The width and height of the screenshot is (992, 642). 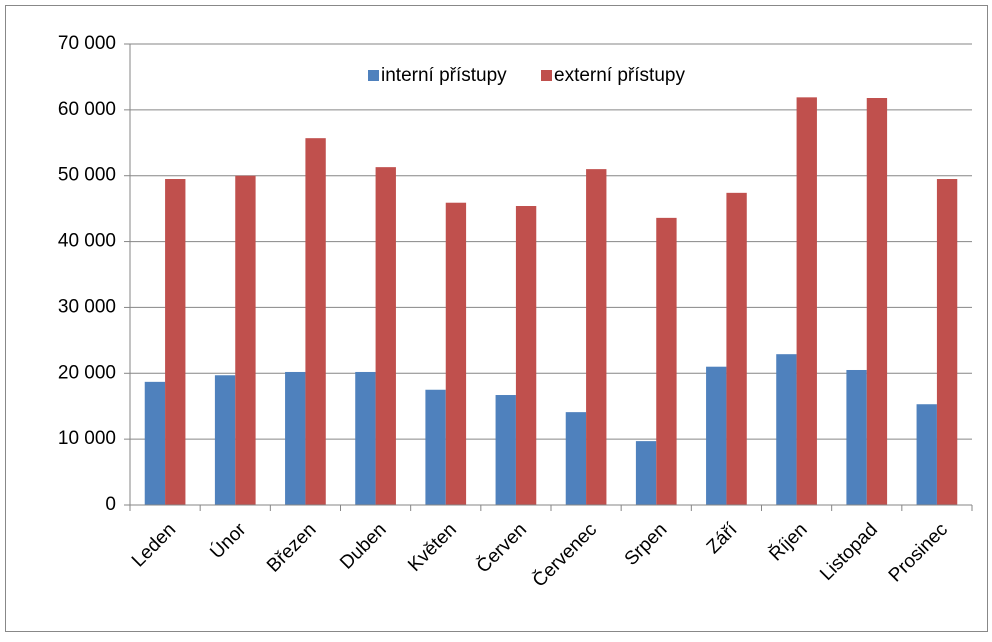 What do you see at coordinates (87, 241) in the screenshot?
I see `y-tick-label: 40 000` at bounding box center [87, 241].